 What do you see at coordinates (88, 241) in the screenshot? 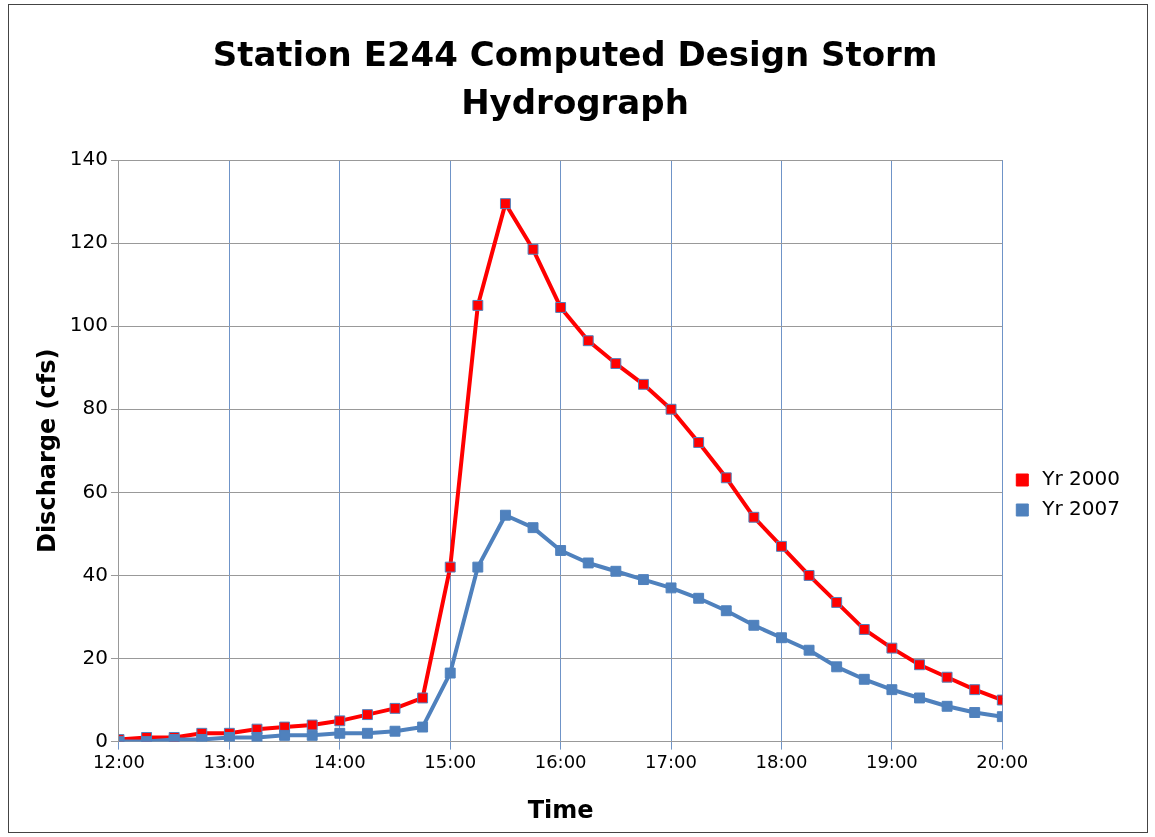
I see `y-tick-label: 120` at bounding box center [88, 241].